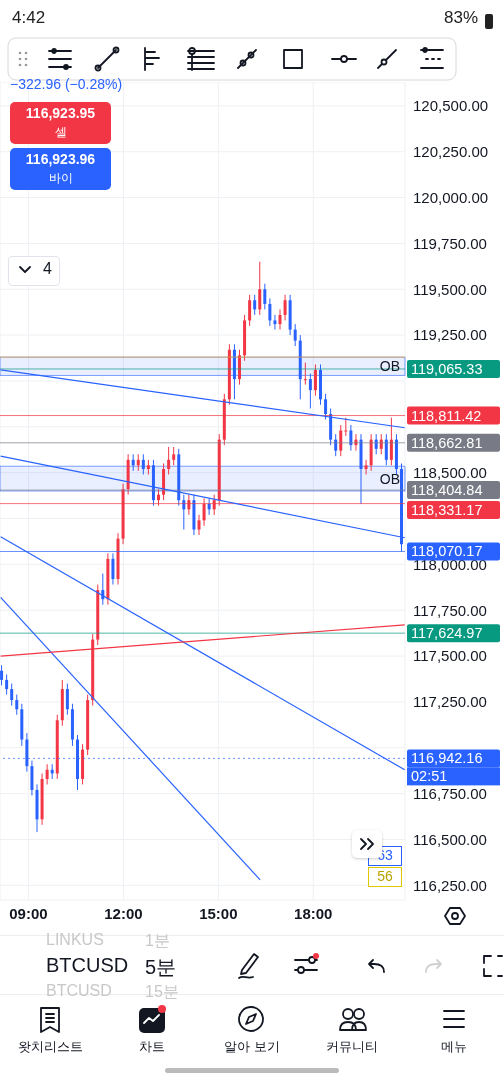  Describe the element at coordinates (447, 368) in the screenshot. I see `ref-line-label: 119,065.33` at that location.